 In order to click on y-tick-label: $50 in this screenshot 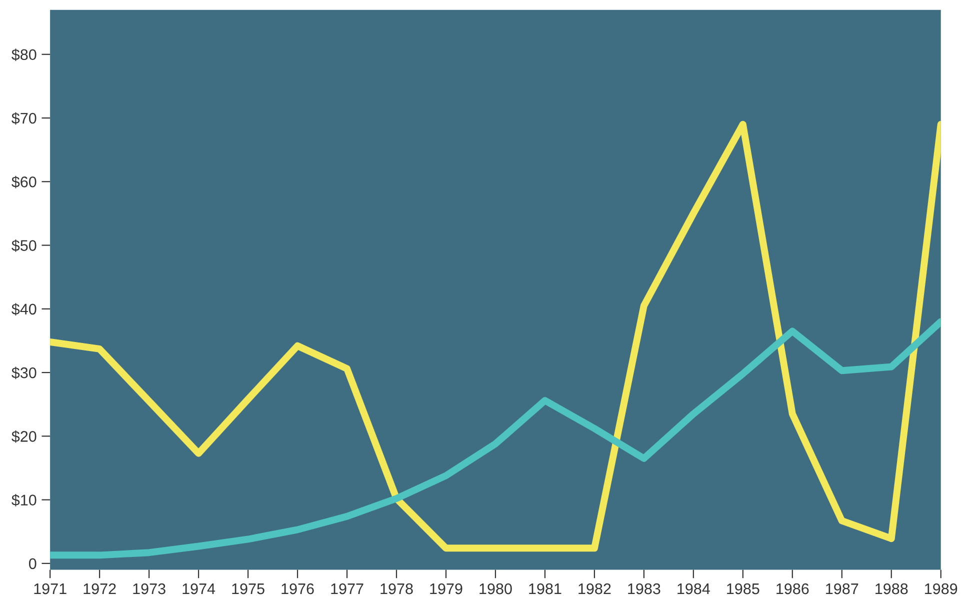, I will do `click(24, 245)`.